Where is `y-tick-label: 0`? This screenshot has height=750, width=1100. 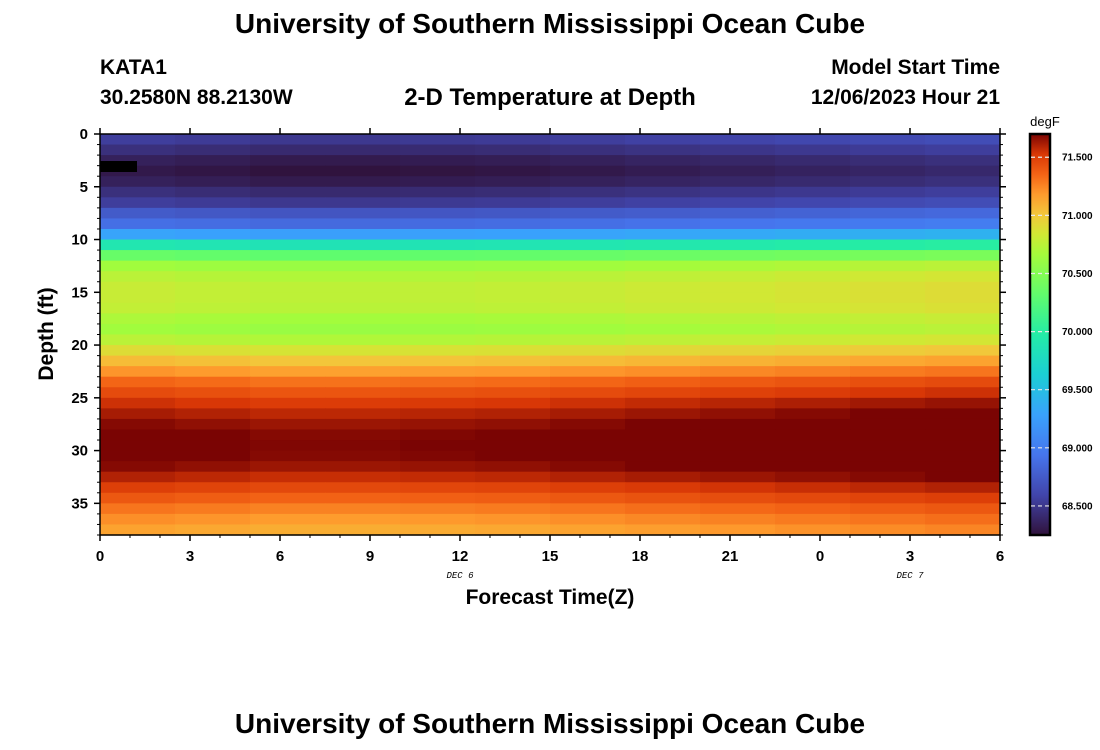
y-tick-label: 0 is located at coordinates (84, 134).